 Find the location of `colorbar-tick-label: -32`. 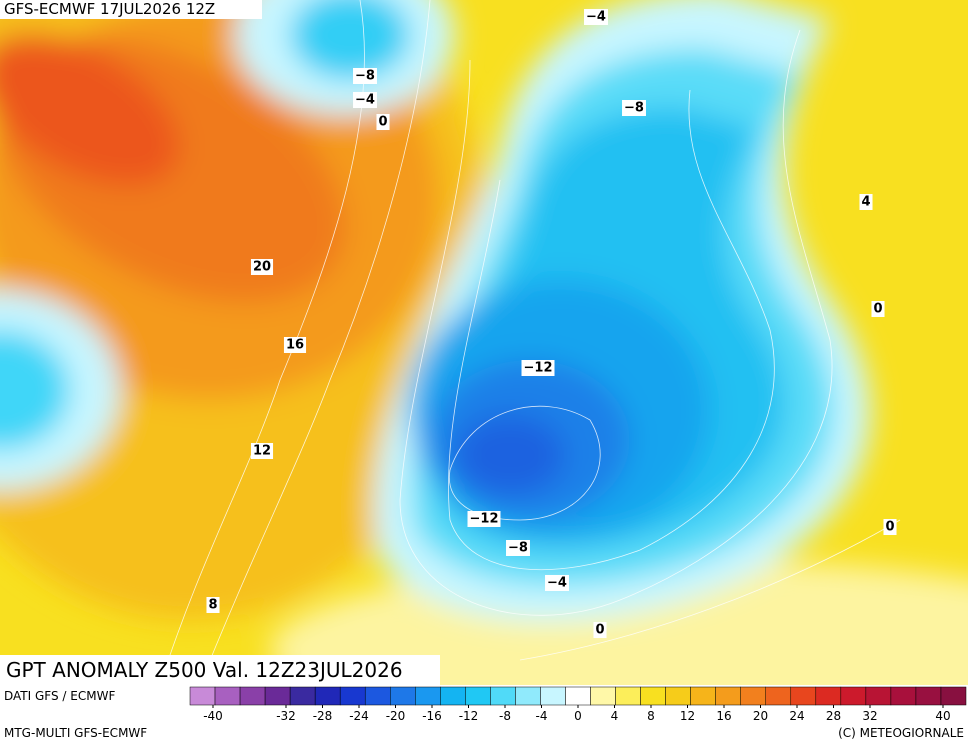

colorbar-tick-label: -32 is located at coordinates (286, 716).